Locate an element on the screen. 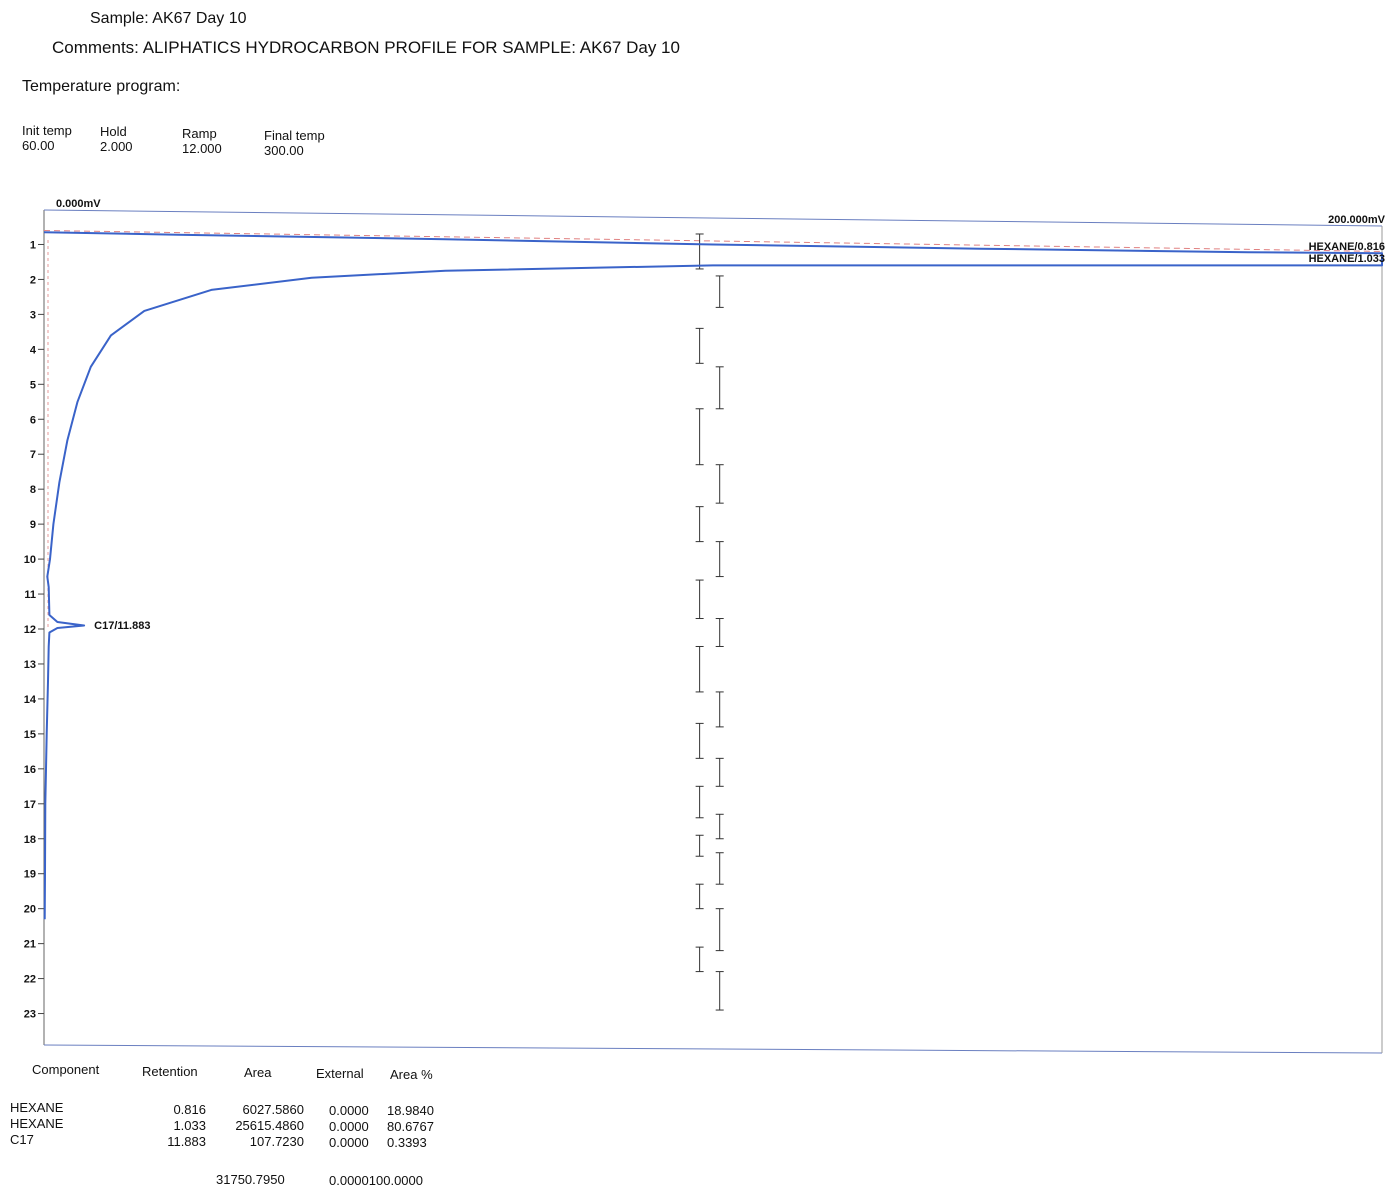 The height and width of the screenshot is (1191, 1387). col-header-retention: Retention is located at coordinates (170, 1071).